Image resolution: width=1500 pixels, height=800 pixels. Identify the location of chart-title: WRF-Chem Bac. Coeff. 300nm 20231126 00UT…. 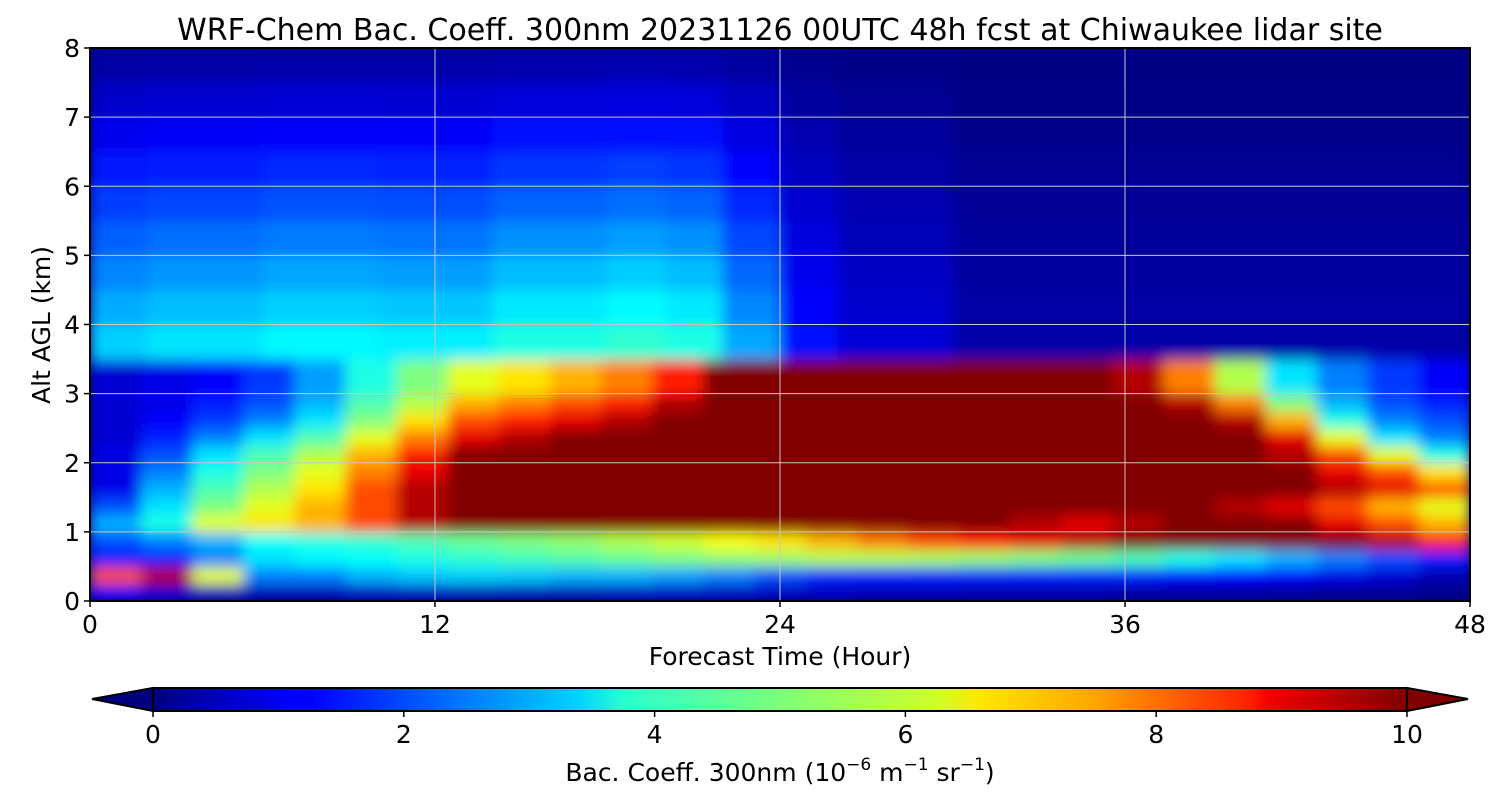
(780, 30).